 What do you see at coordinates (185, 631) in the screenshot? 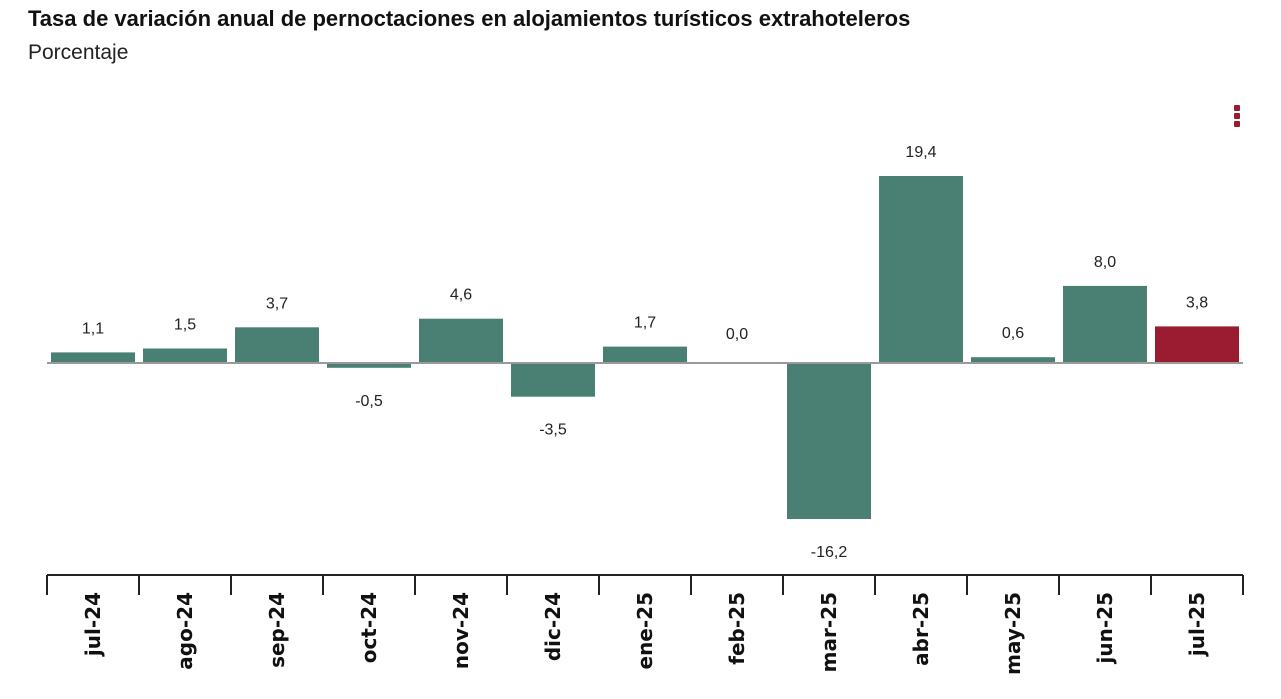
I see `x-tick-label-ago-24: ago-24` at bounding box center [185, 631].